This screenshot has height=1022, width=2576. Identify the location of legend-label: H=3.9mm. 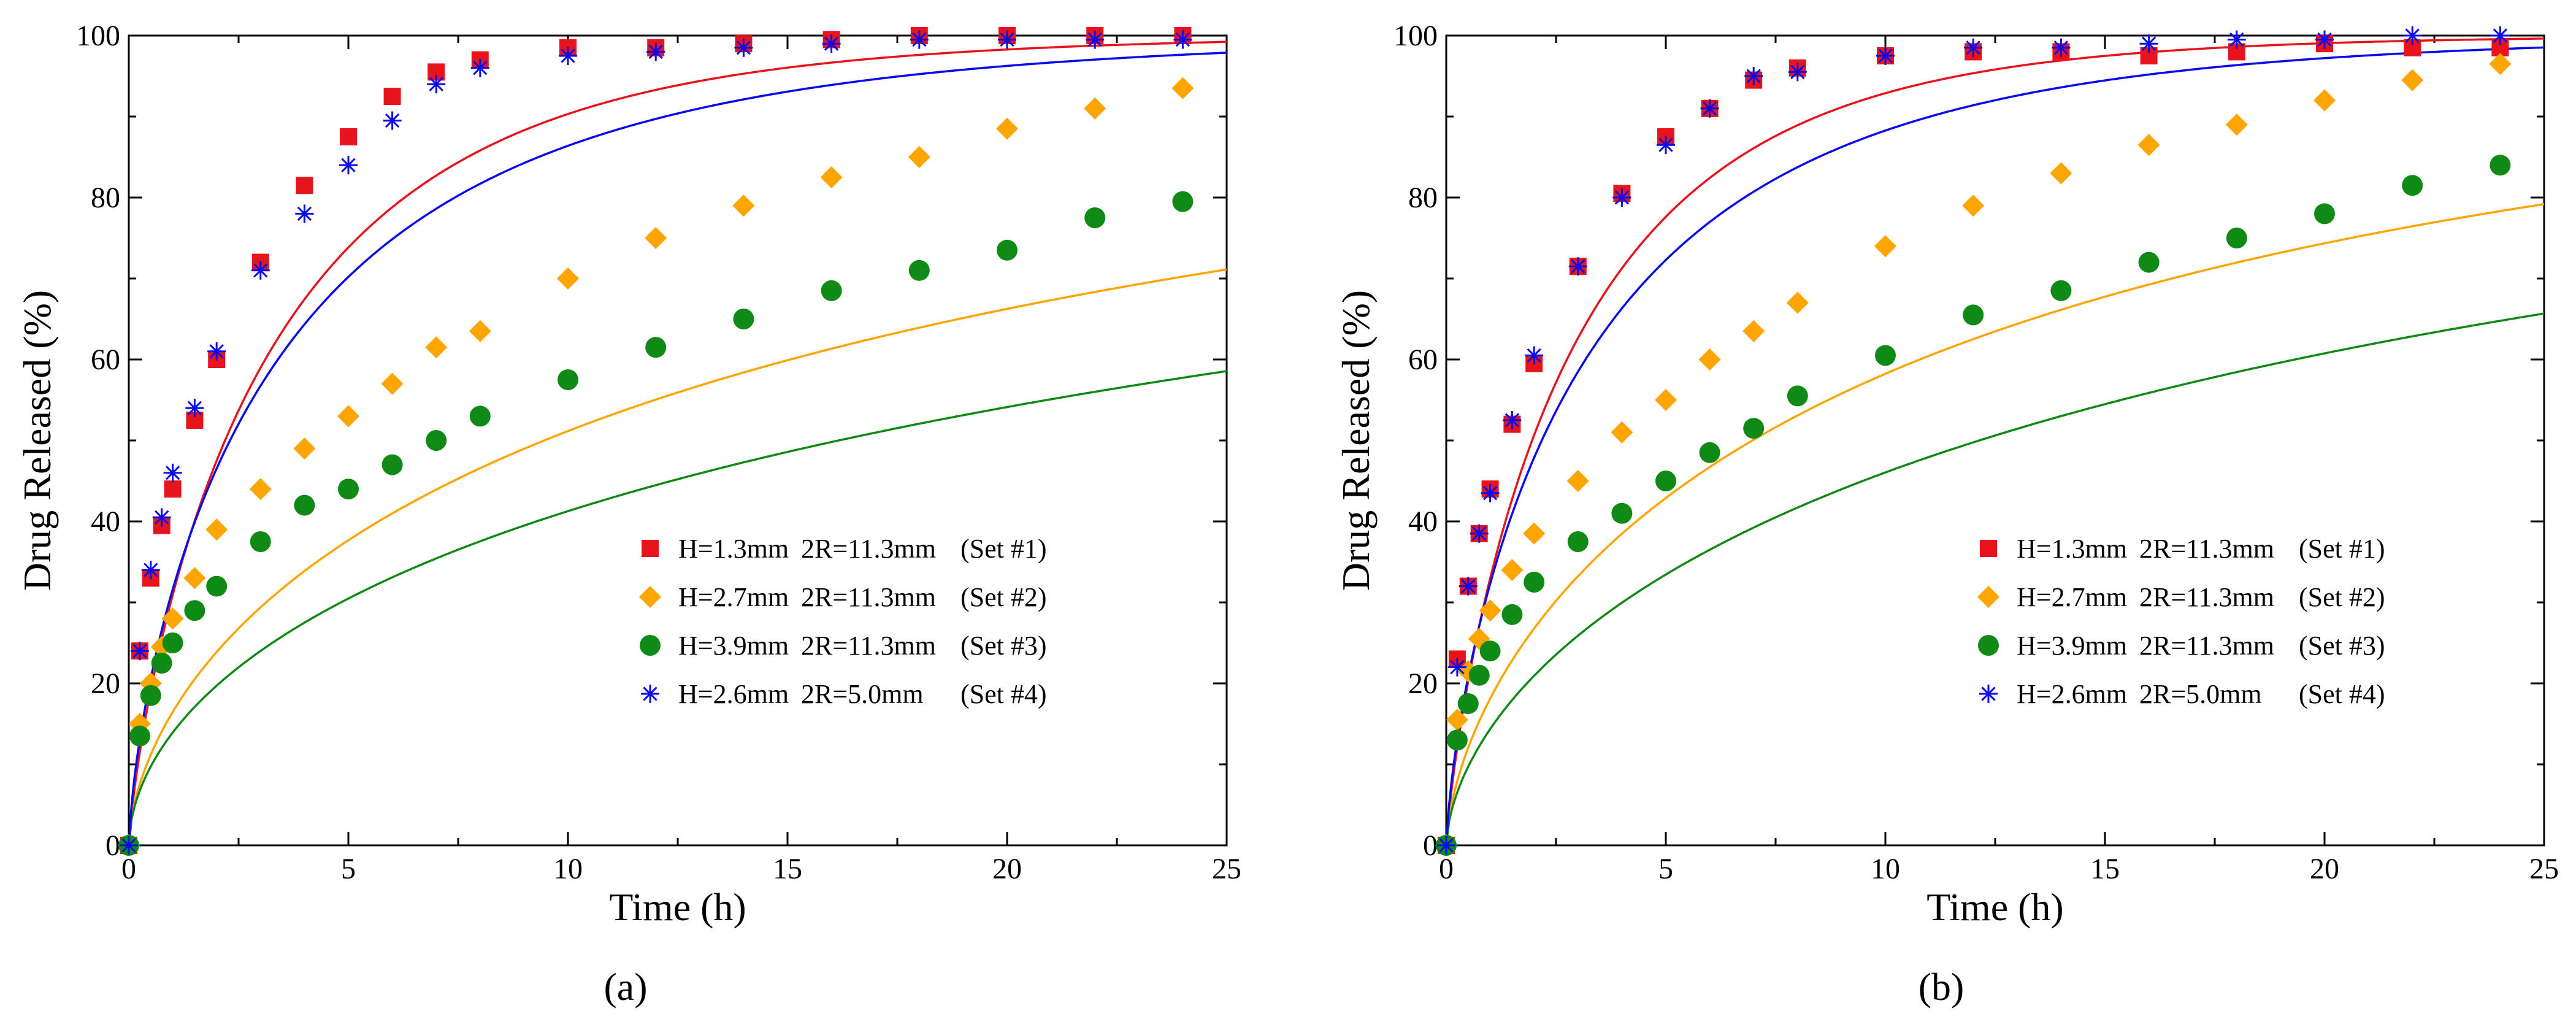
(733, 646).